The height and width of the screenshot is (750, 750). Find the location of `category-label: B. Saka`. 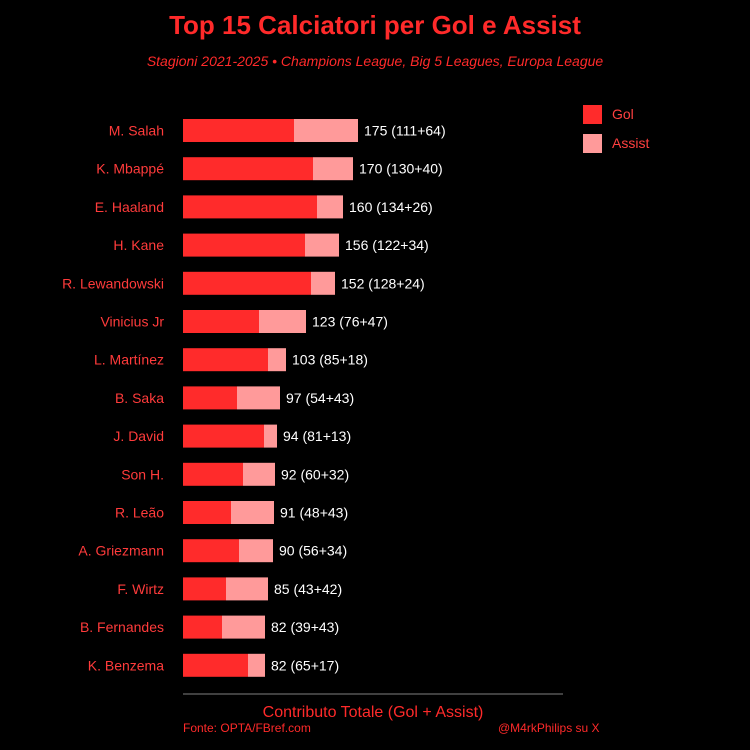

category-label: B. Saka is located at coordinates (139, 398).